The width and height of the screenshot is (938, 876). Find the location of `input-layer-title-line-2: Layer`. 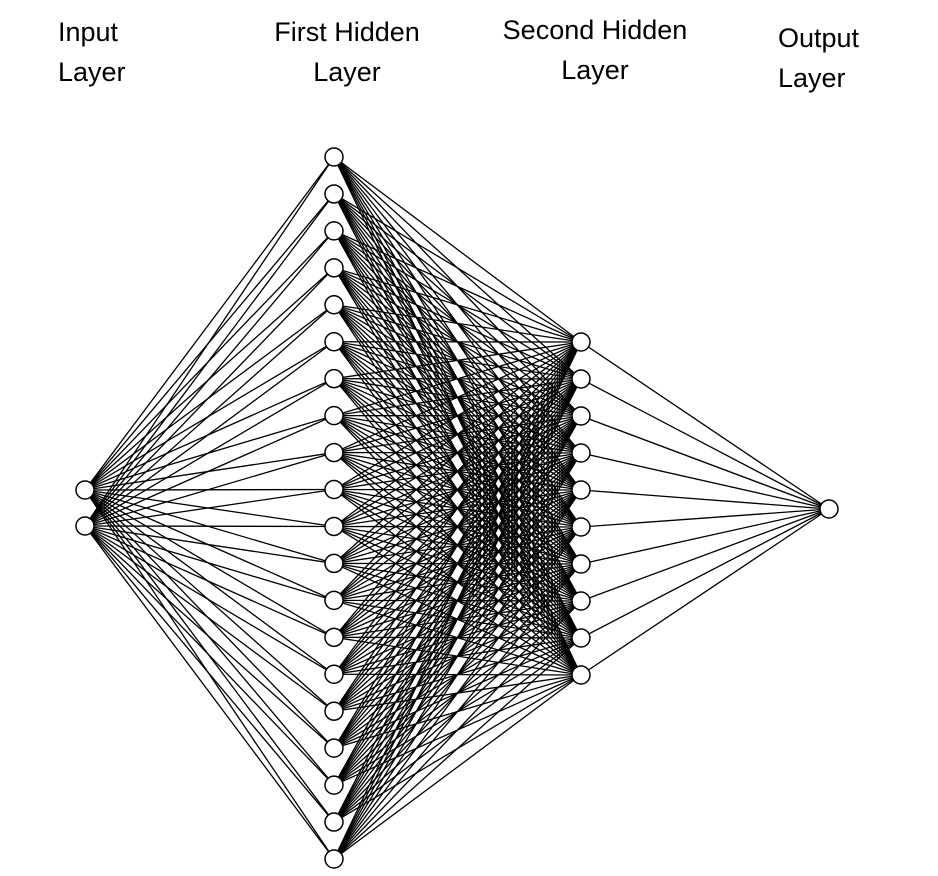

input-layer-title-line-2: Layer is located at coordinates (92, 72).